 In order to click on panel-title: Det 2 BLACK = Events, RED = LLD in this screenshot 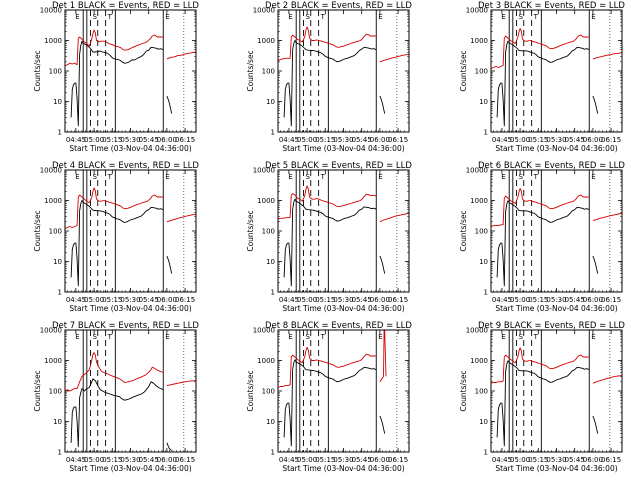, I will do `click(338, 6)`.